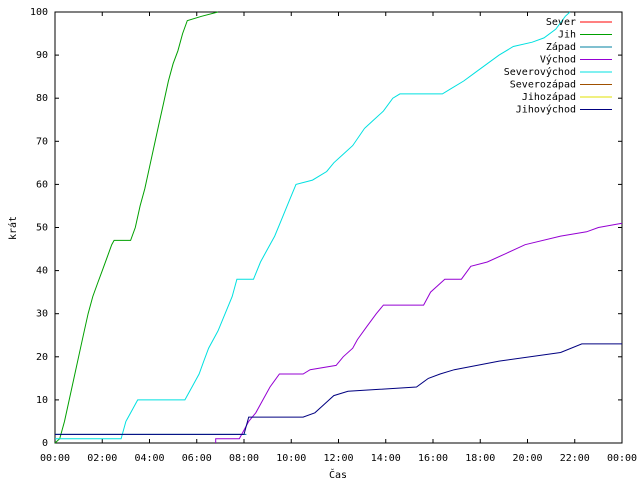 Image resolution: width=640 pixels, height=480 pixels. I want to click on y-tick-label: 30, so click(42, 314).